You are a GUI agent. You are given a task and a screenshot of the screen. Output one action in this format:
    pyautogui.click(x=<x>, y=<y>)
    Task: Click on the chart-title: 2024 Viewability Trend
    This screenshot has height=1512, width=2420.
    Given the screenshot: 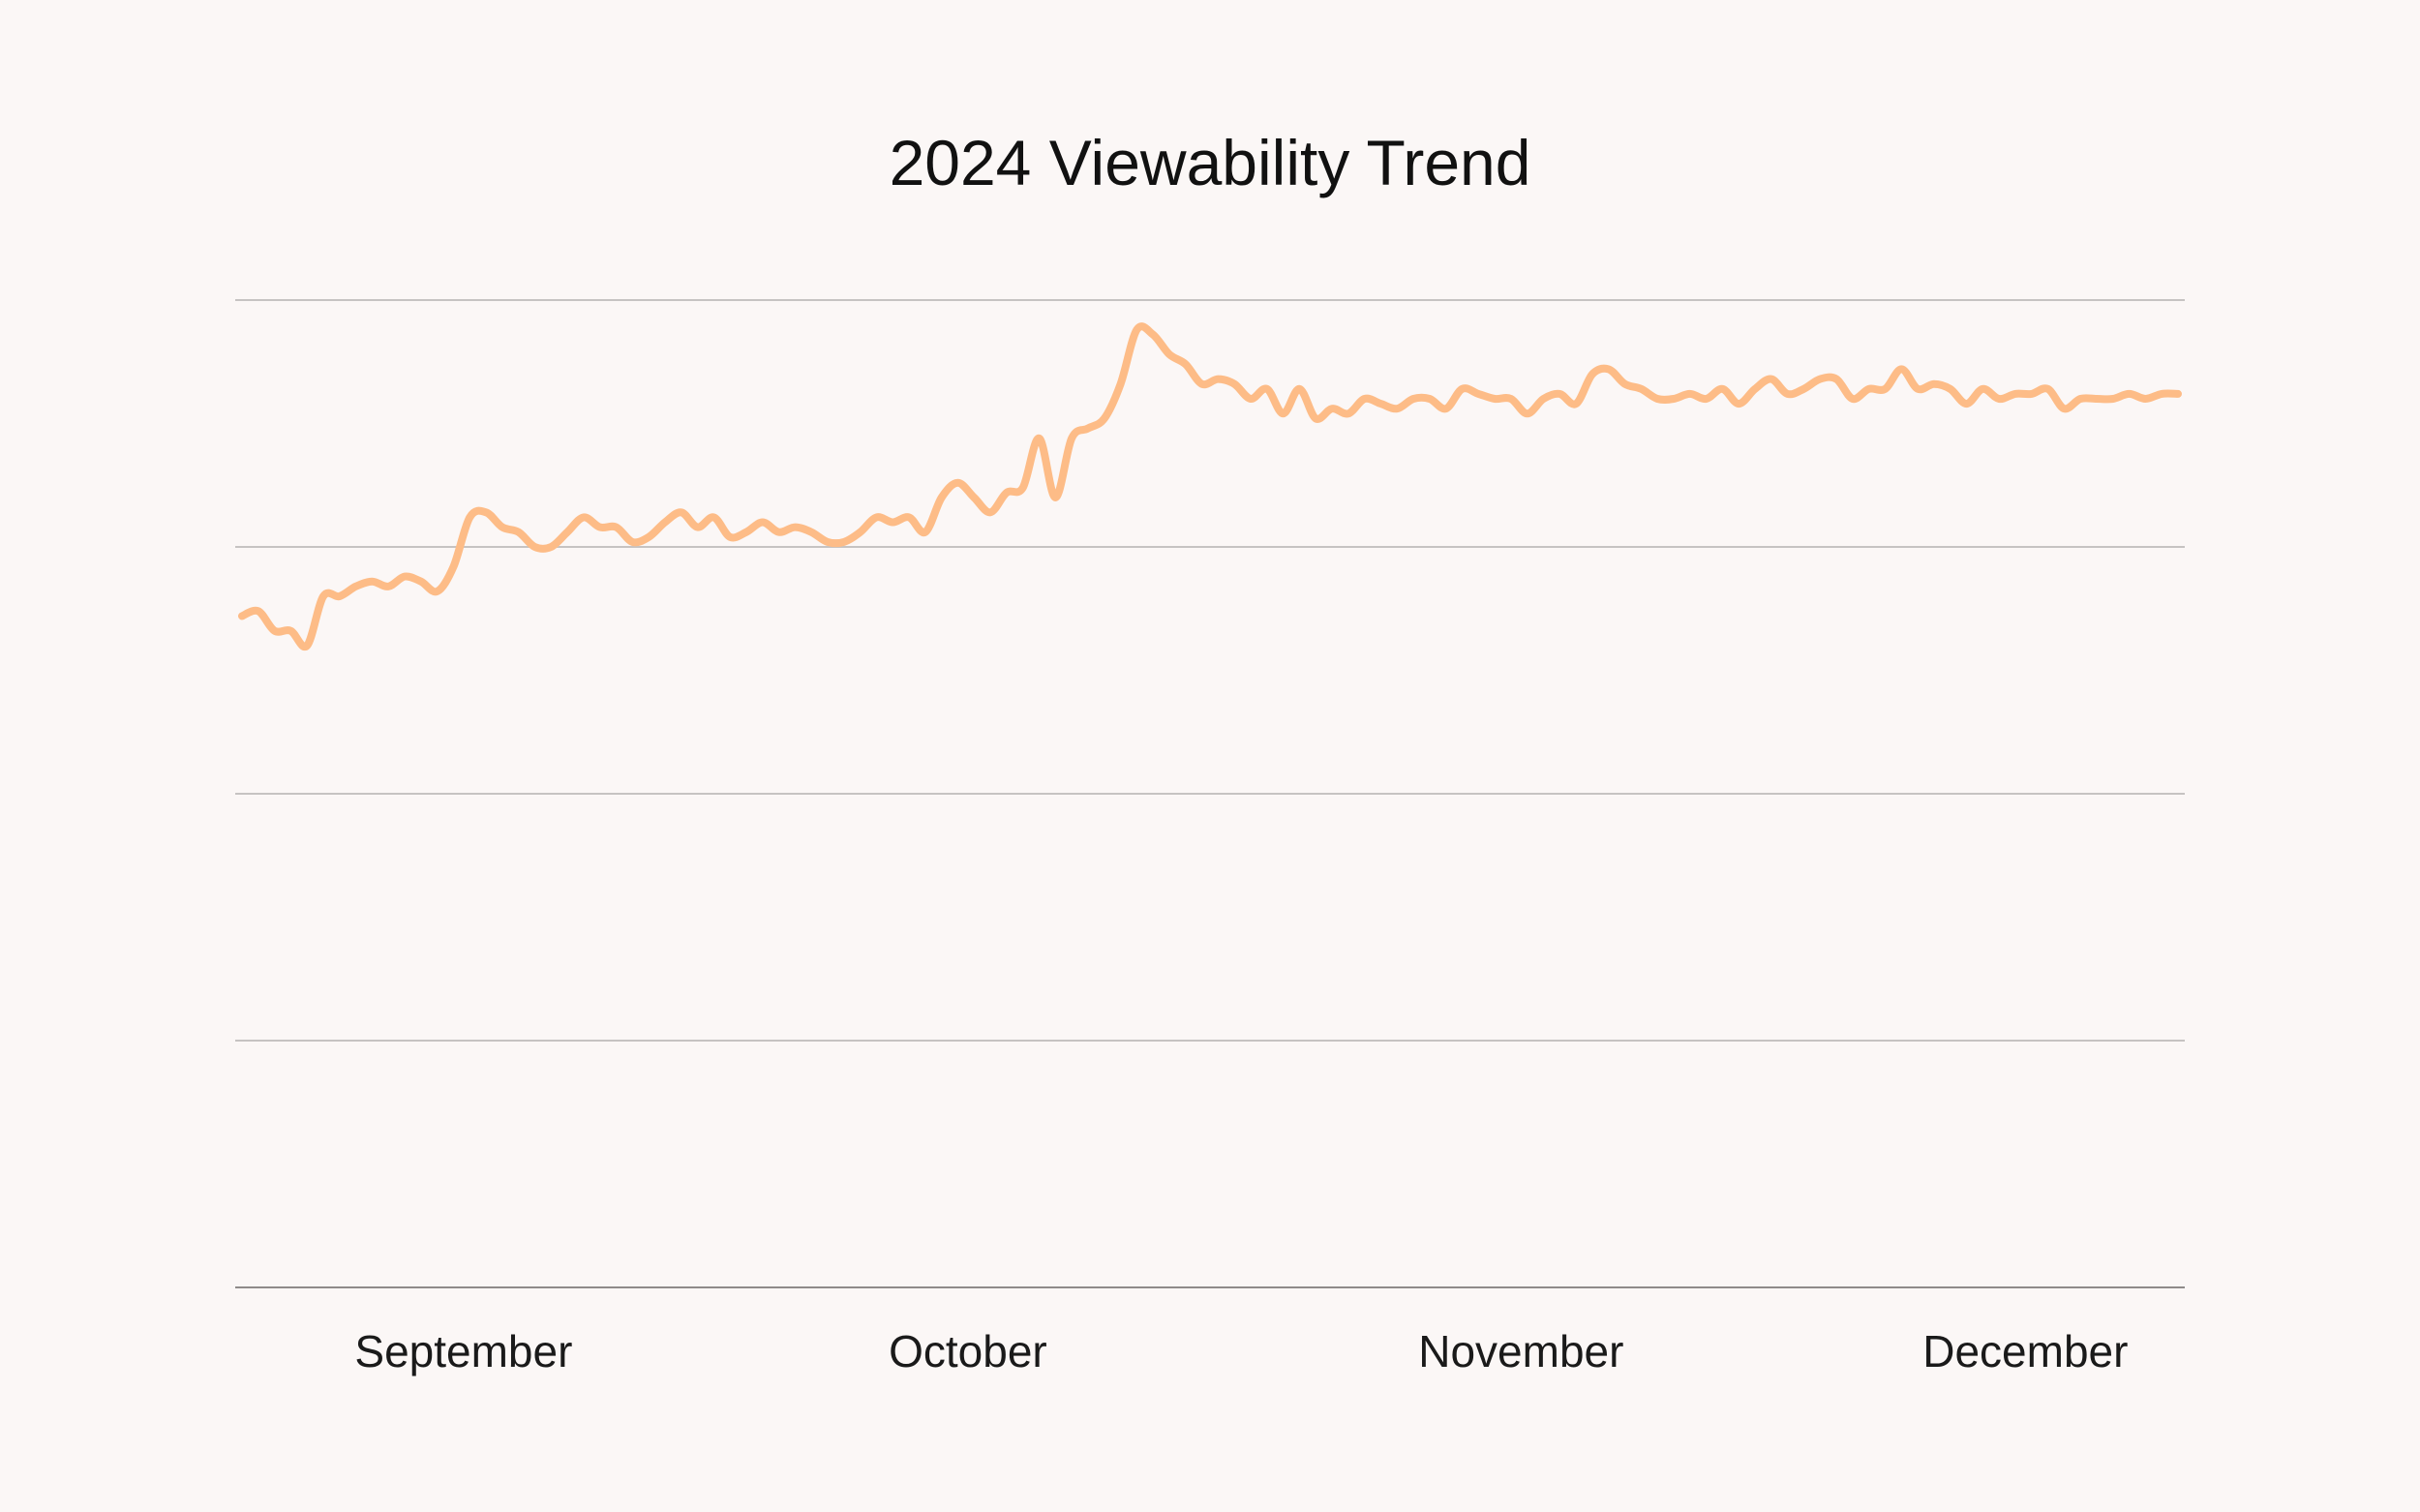 What is the action you would take?
    pyautogui.click(x=1210, y=162)
    